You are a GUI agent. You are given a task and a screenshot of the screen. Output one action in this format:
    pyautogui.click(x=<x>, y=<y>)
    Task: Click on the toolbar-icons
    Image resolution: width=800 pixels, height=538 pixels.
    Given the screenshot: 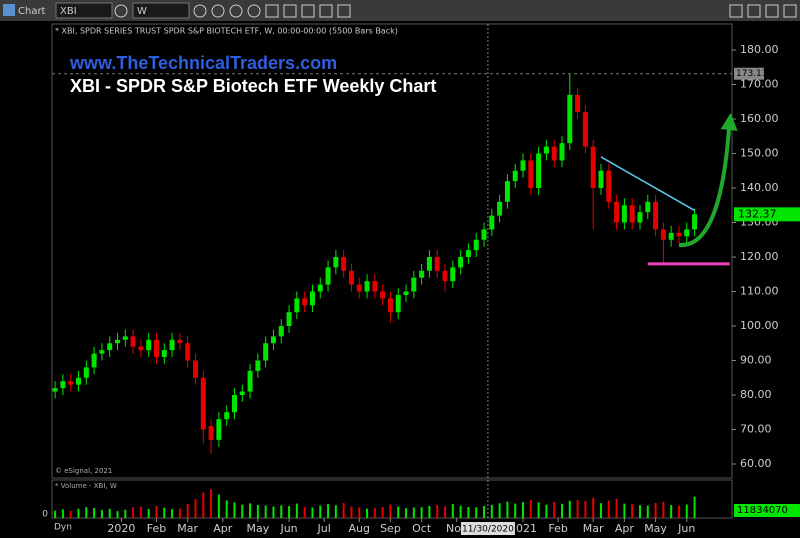 What is the action you would take?
    pyautogui.click(x=495, y=11)
    